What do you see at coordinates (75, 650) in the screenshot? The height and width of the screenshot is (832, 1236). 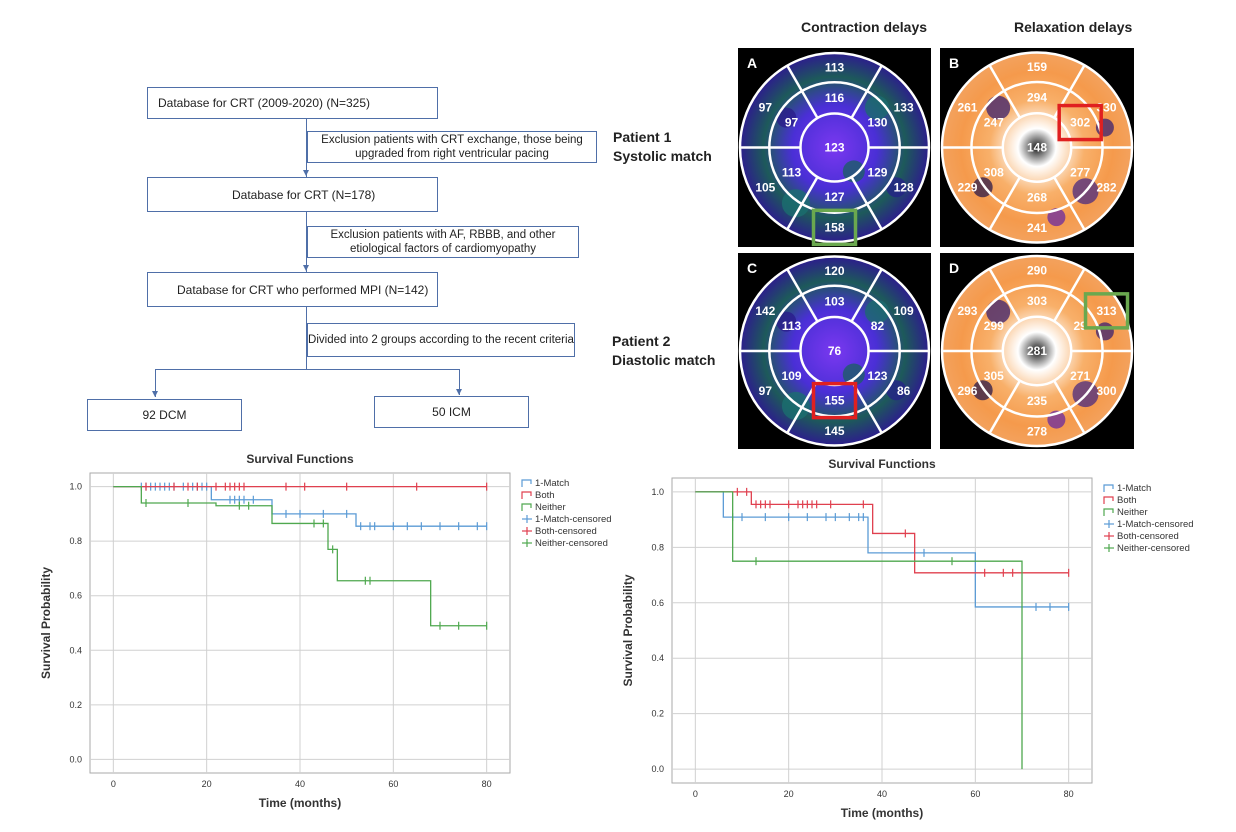 I see `y-tick-label: 0.4` at bounding box center [75, 650].